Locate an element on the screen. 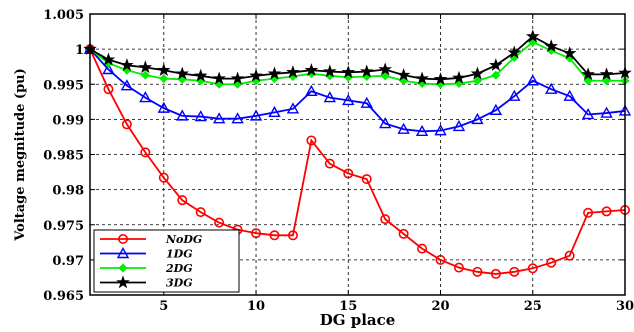 This screenshot has width=634, height=332. y-tick-label: 0.98 is located at coordinates (68, 191).